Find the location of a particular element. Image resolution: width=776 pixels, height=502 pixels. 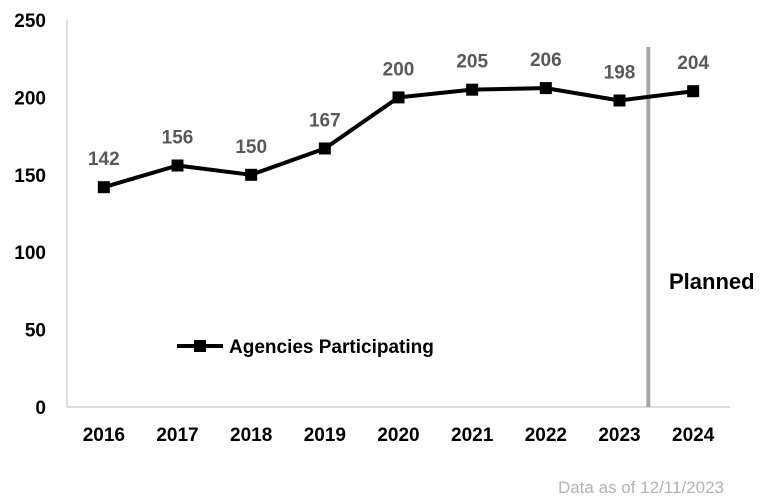

data-label: 200 is located at coordinates (399, 69).